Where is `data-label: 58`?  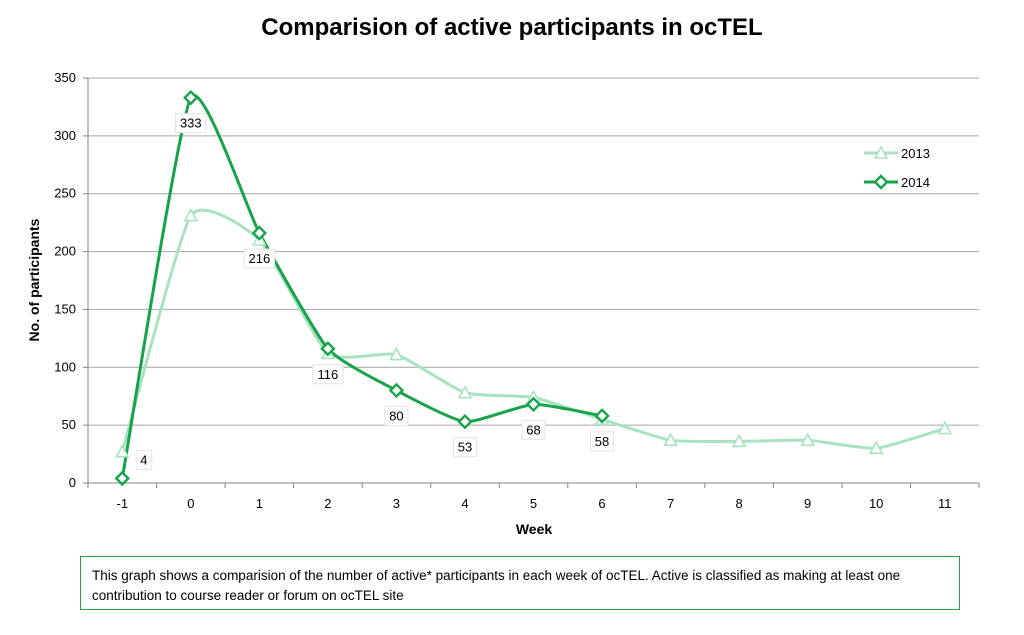 data-label: 58 is located at coordinates (602, 441).